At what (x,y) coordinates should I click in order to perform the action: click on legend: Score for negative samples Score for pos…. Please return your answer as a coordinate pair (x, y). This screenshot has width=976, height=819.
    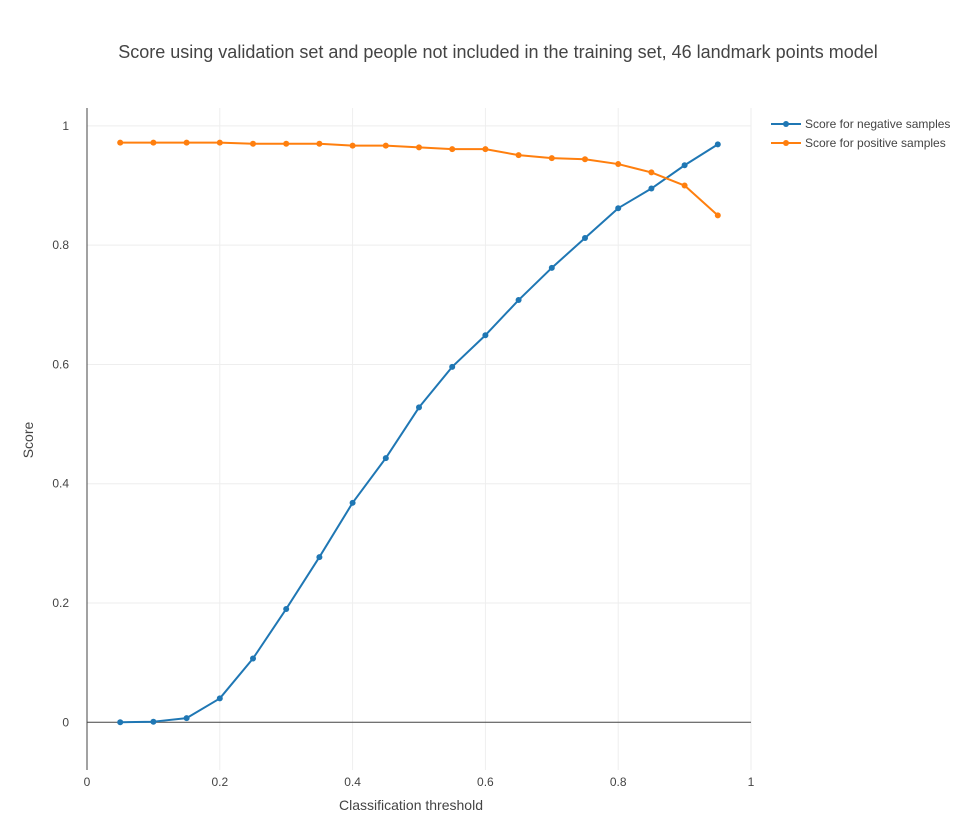
    Looking at the image, I should click on (860, 133).